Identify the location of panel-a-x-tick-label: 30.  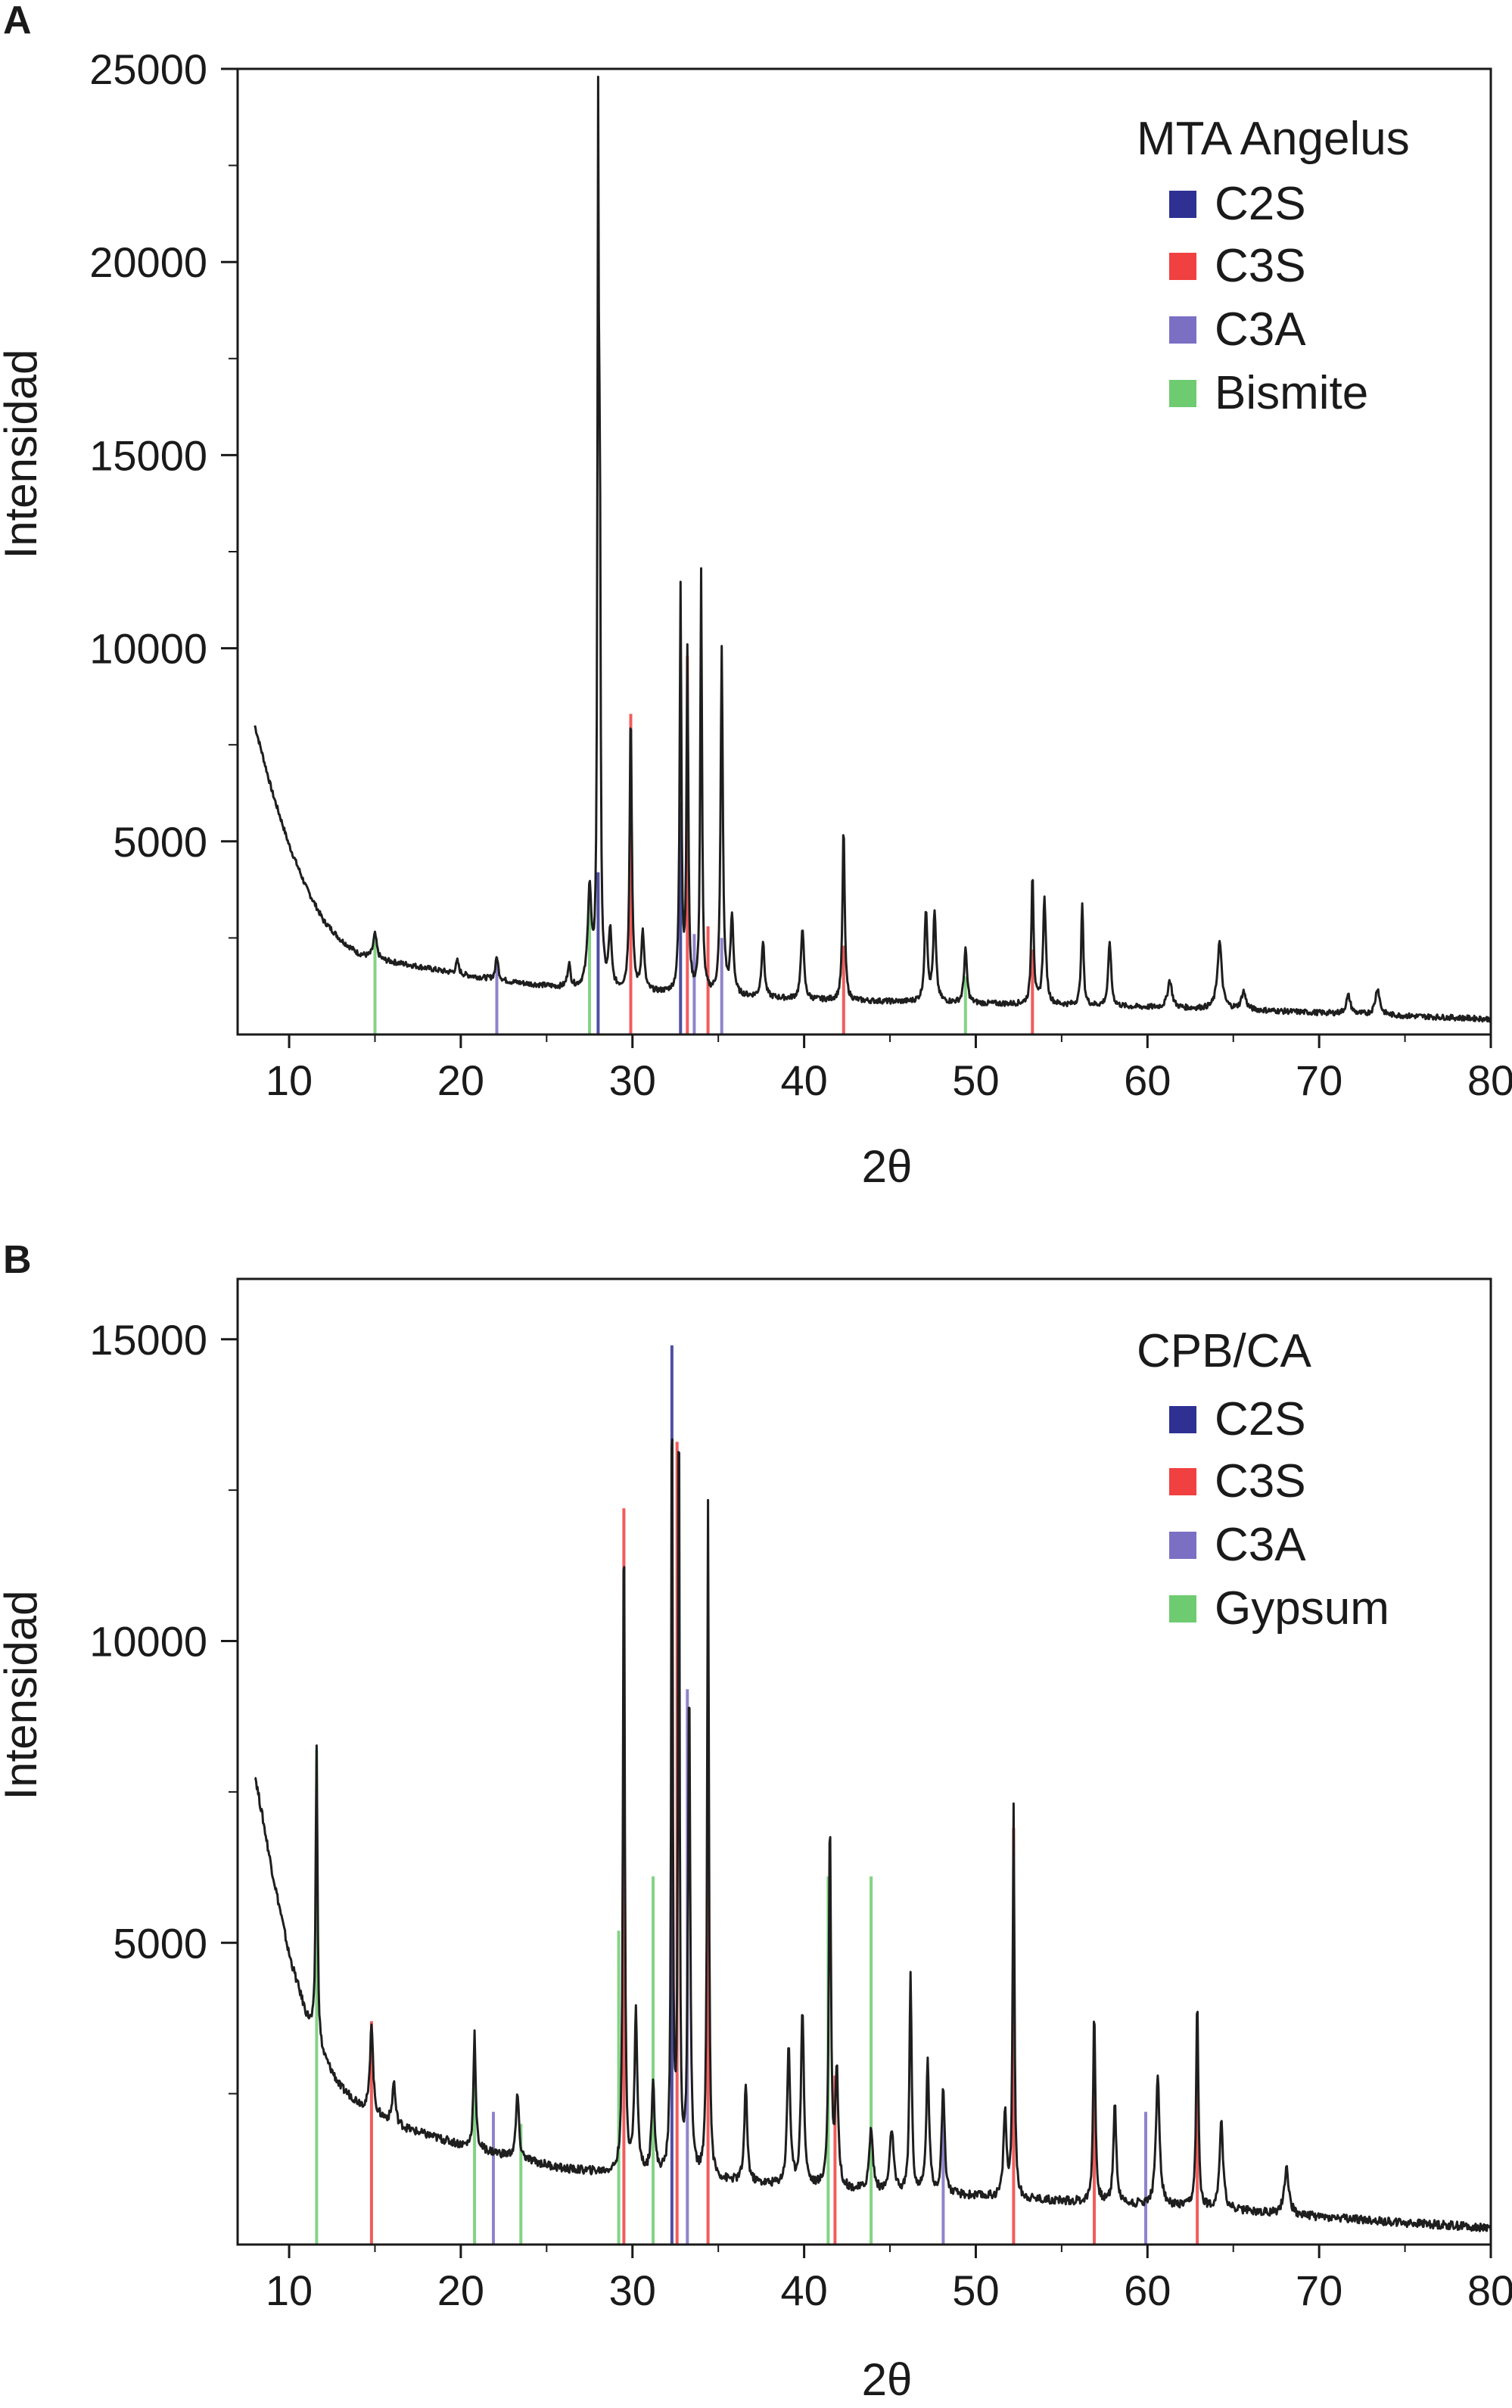
(632, 1080).